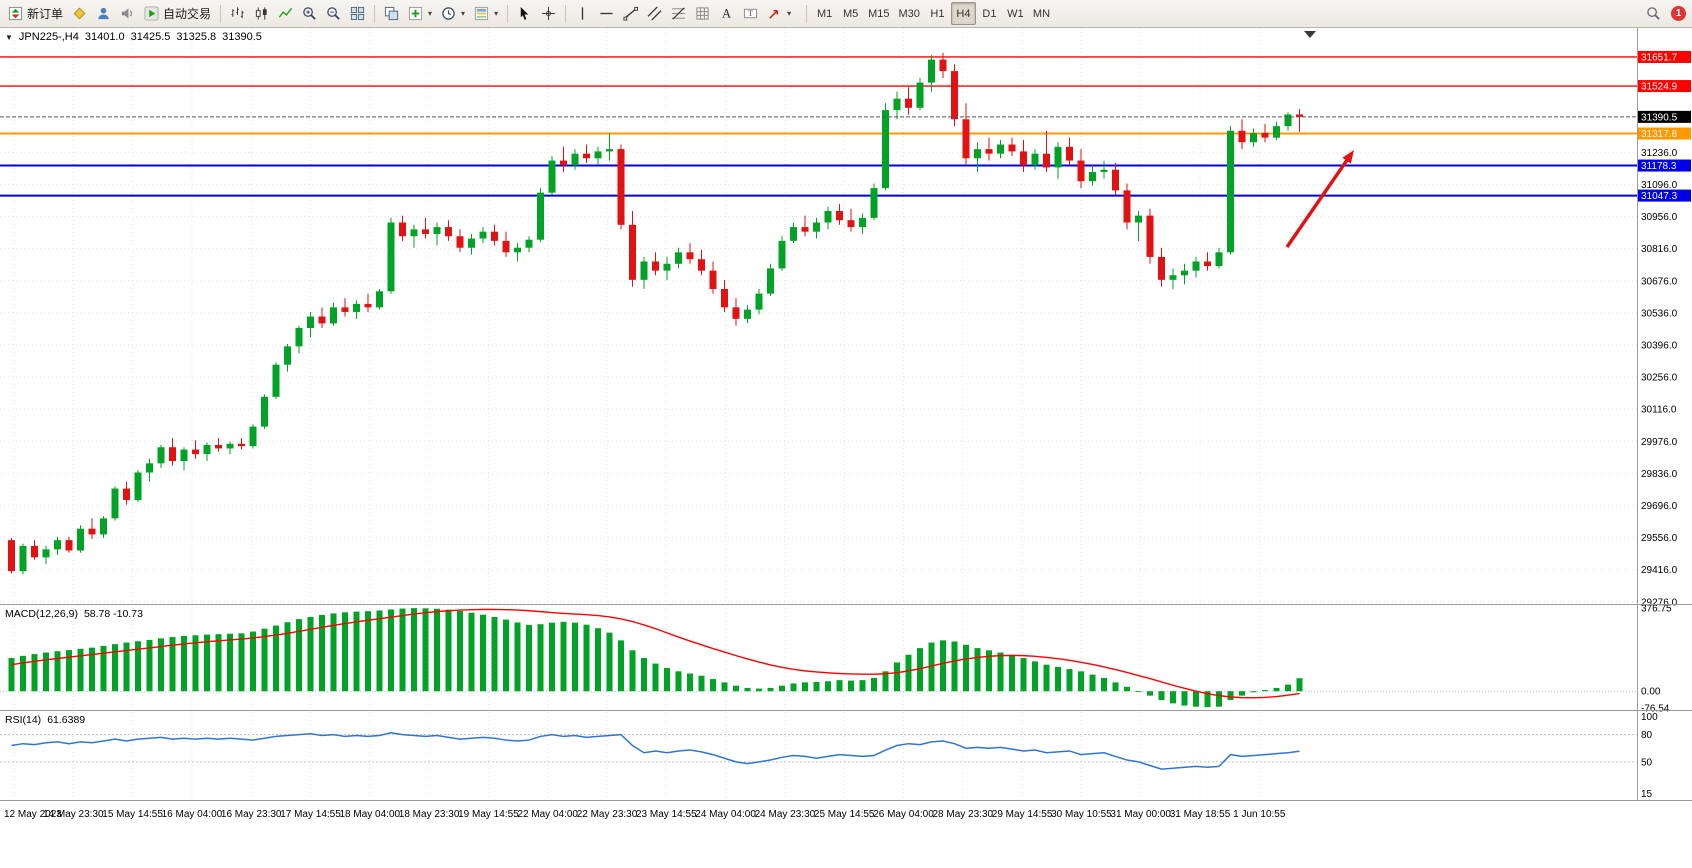 This screenshot has width=1692, height=868. What do you see at coordinates (702, 13) in the screenshot?
I see `shapes-button` at bounding box center [702, 13].